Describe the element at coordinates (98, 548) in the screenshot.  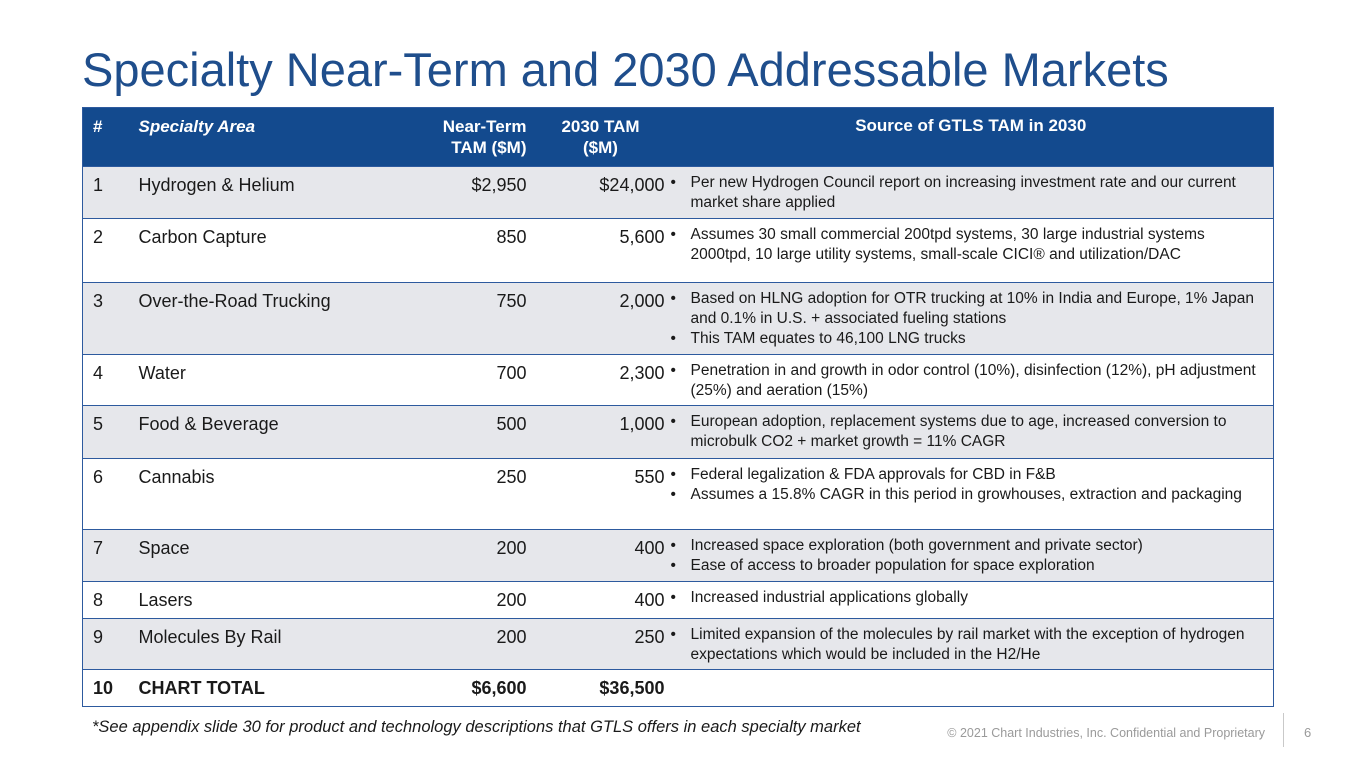
I see `row-number: 7` at that location.